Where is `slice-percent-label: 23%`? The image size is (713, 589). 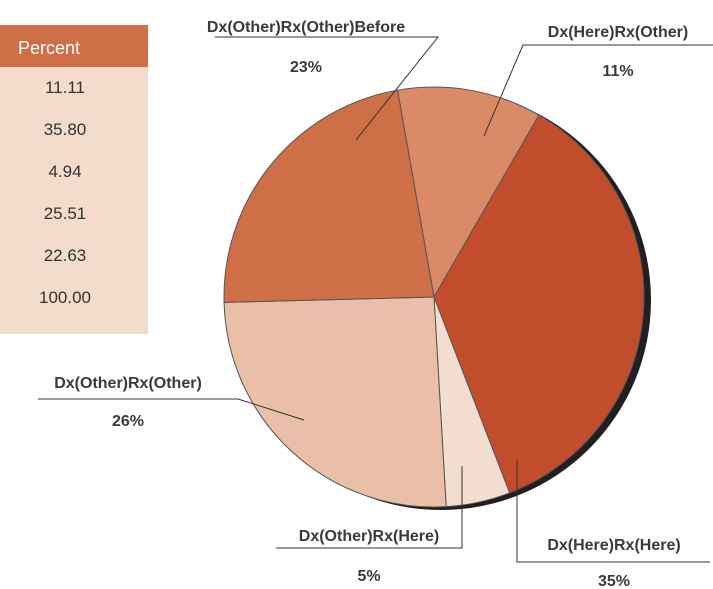
slice-percent-label: 23% is located at coordinates (306, 67).